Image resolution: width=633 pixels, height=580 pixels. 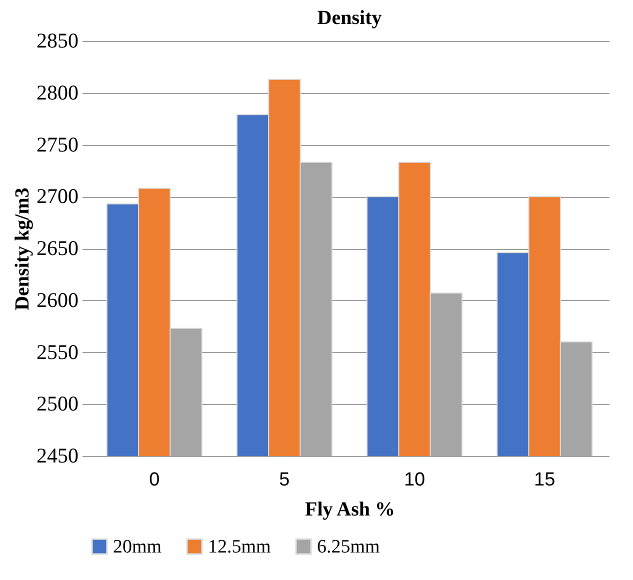 What do you see at coordinates (57, 404) in the screenshot?
I see `y-tick-label: 2500` at bounding box center [57, 404].